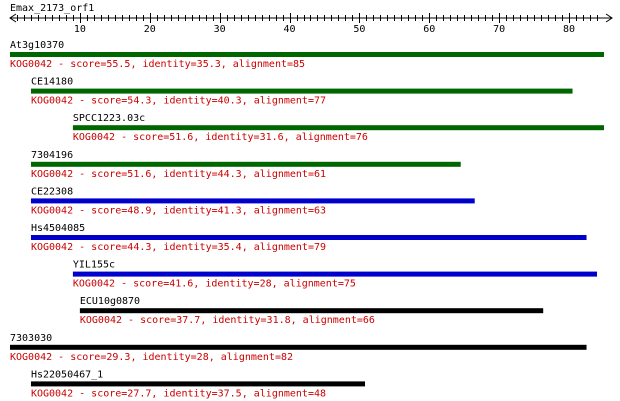 The image size is (620, 401). Describe the element at coordinates (609, 18) in the screenshot. I see `axis-right-arrow` at that location.